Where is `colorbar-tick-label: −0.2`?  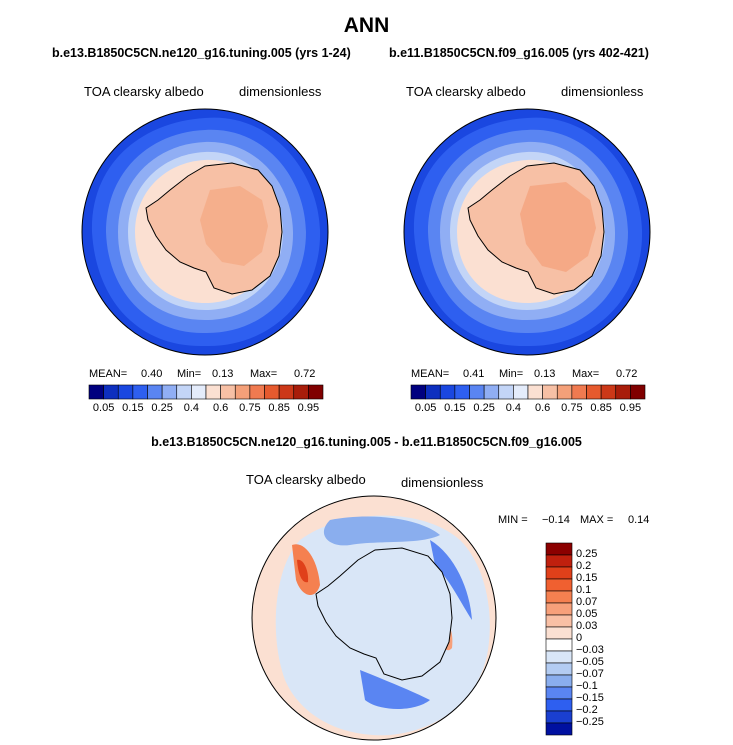 colorbar-tick-label: −0.2 is located at coordinates (587, 710).